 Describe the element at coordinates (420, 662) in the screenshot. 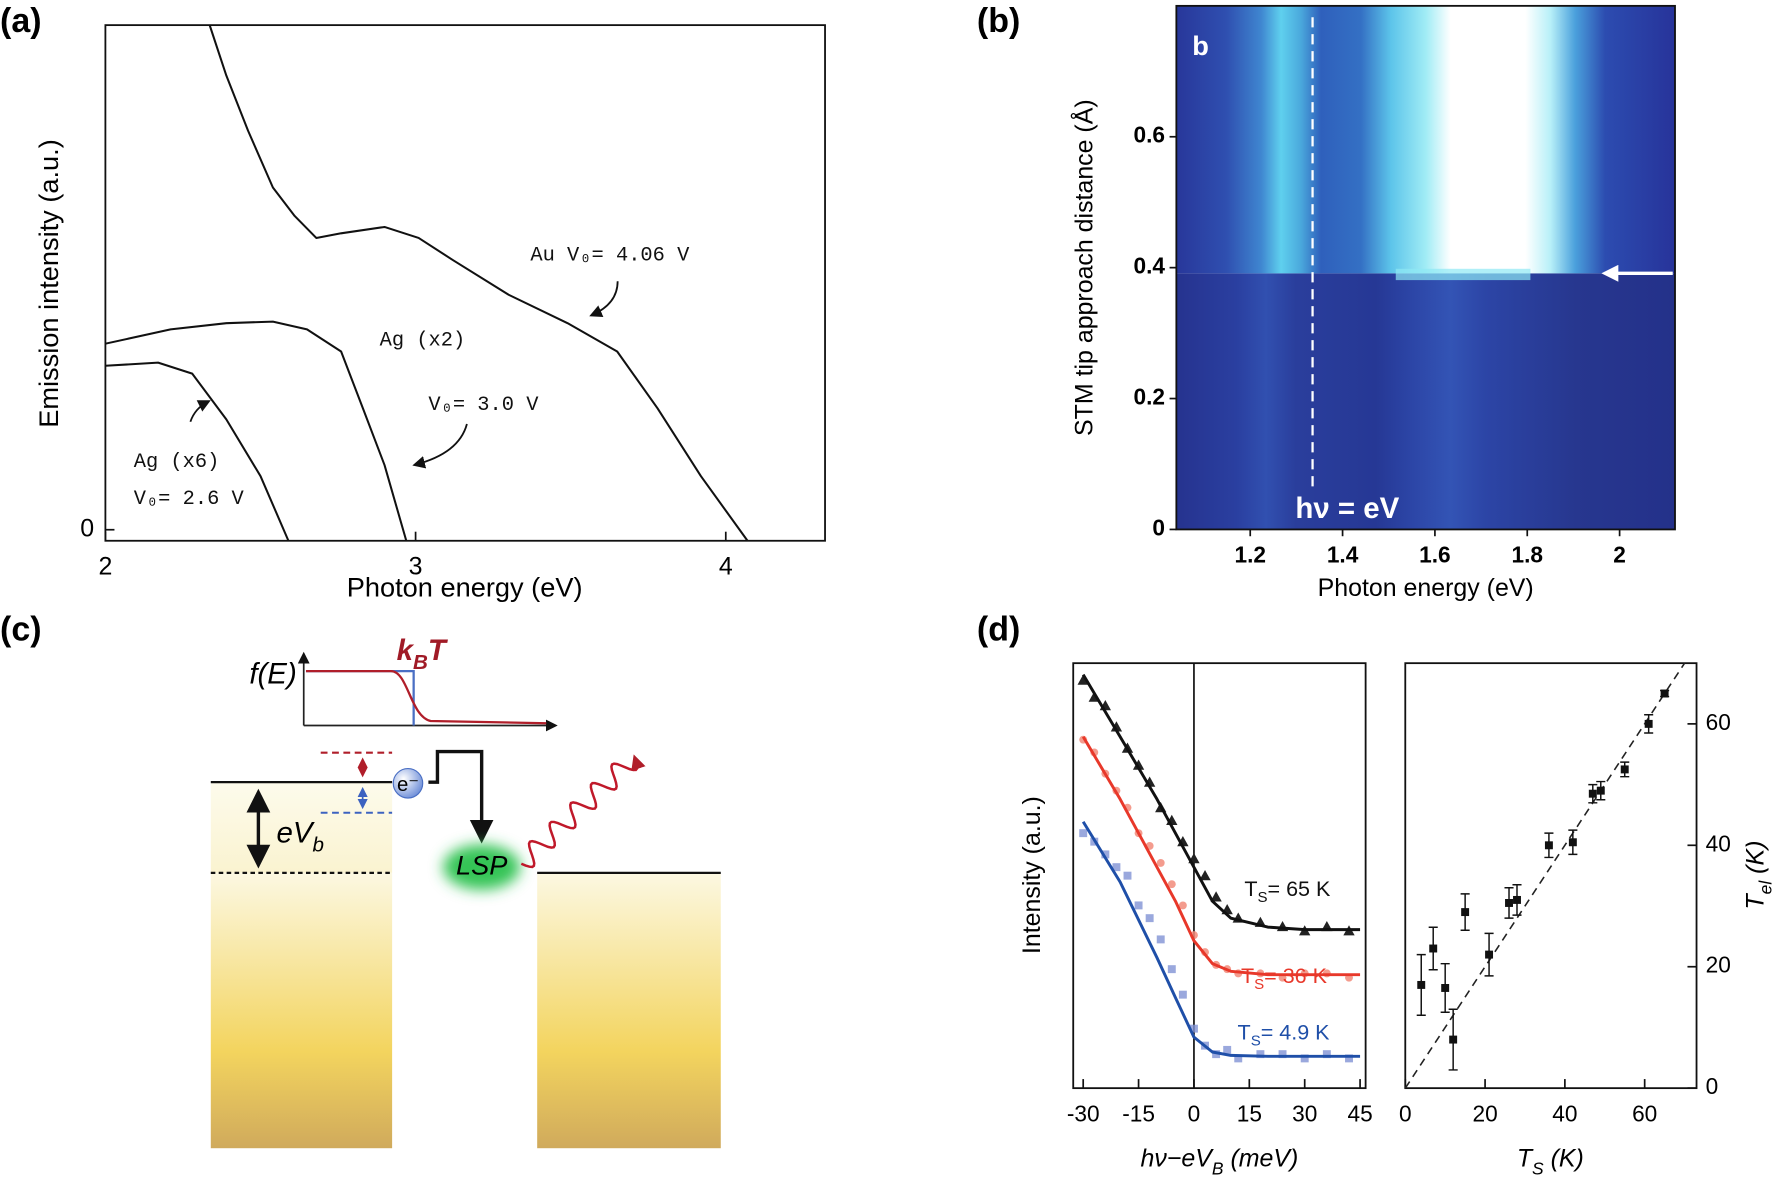

I see `label-part: B` at that location.